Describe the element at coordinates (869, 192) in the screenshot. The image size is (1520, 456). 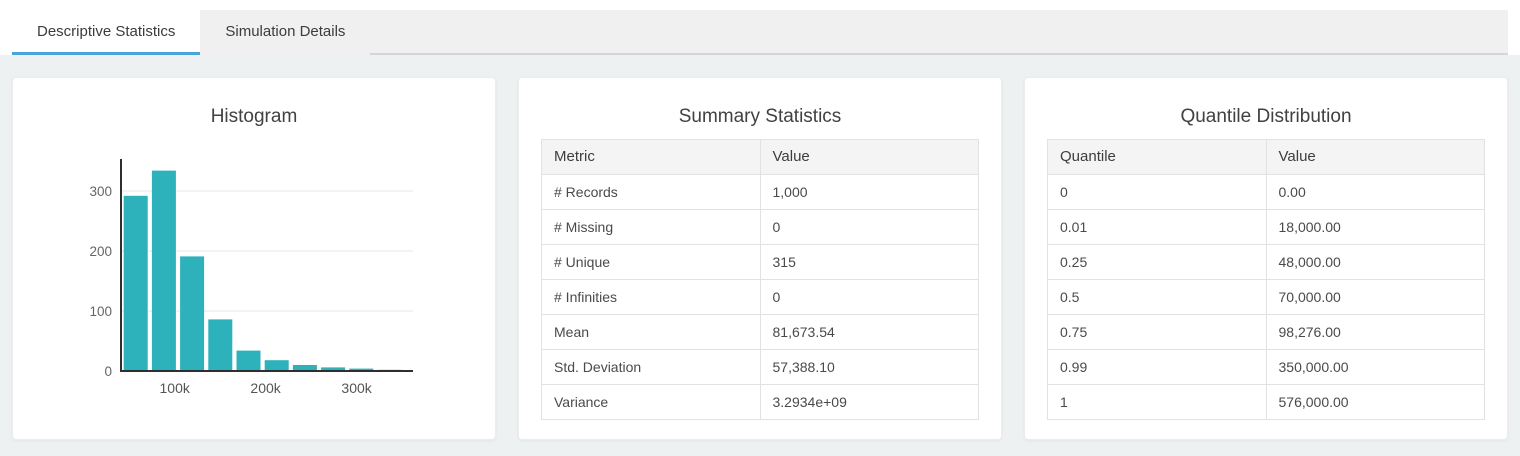
I see `table-cell: 1,000` at that location.